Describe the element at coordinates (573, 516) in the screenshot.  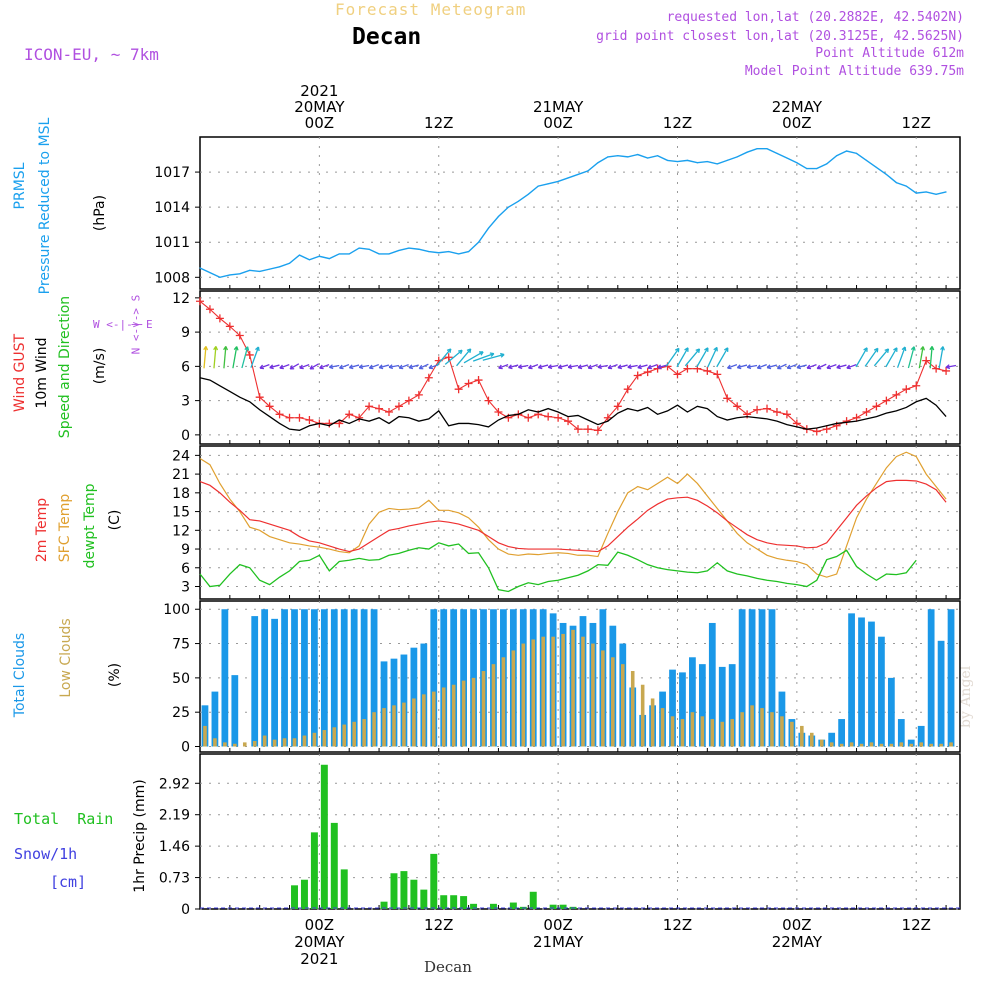
I see `temp-2m-line` at that location.